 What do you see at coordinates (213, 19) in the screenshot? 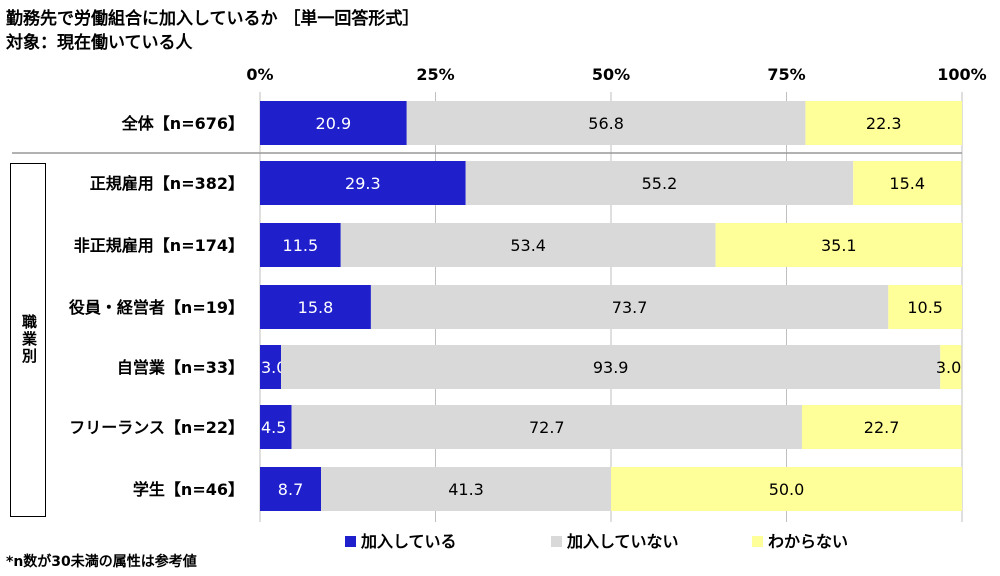
I see `chart-title: 勤務先で労働組合に加入しているか ［単一回答形式］` at bounding box center [213, 19].